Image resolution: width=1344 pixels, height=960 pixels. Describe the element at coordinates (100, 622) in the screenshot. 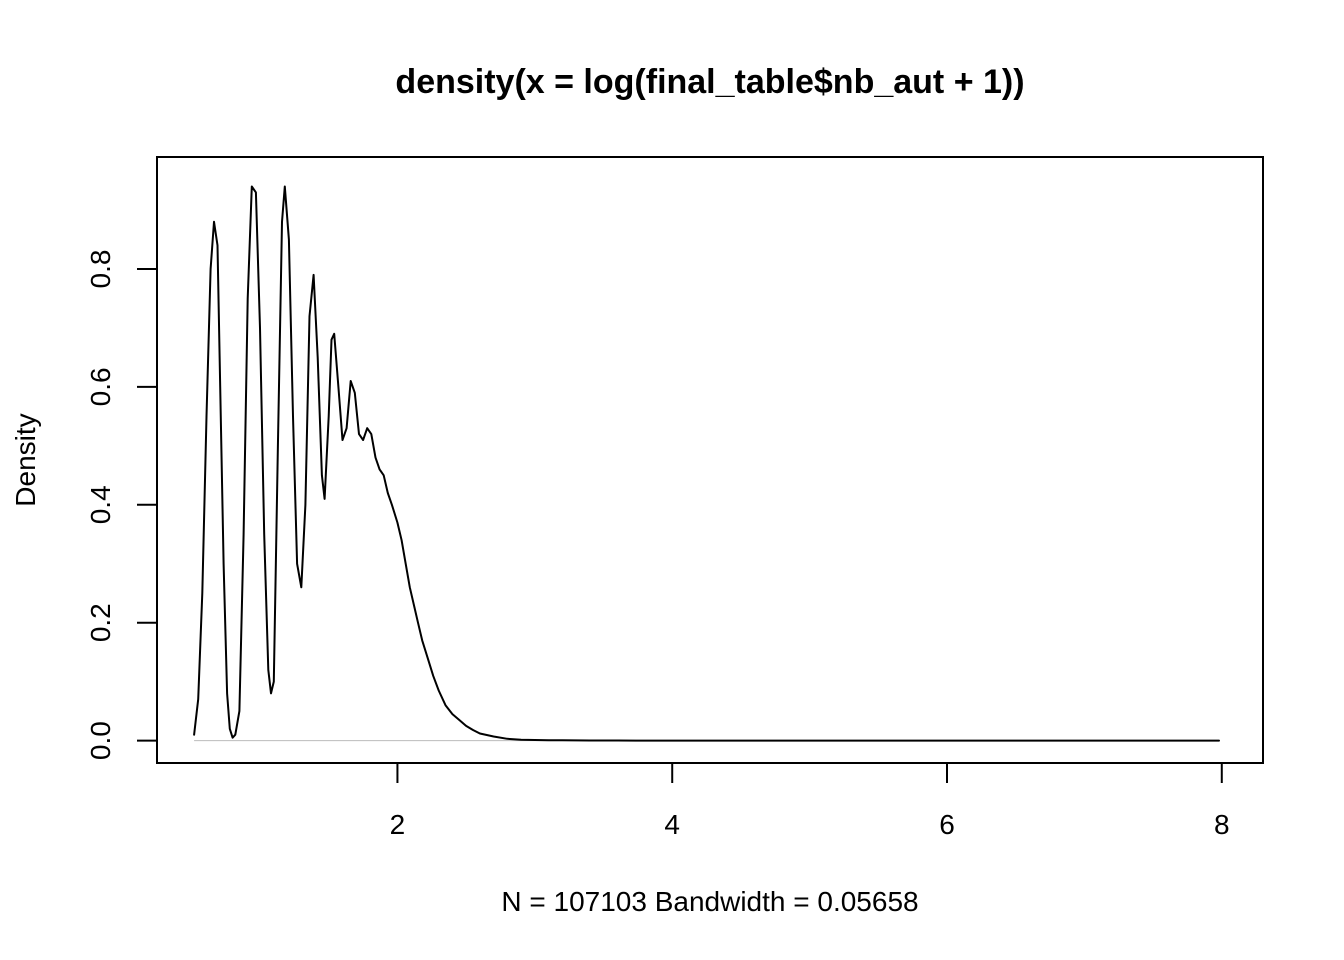

I see `y-tick-label: 0.2` at that location.